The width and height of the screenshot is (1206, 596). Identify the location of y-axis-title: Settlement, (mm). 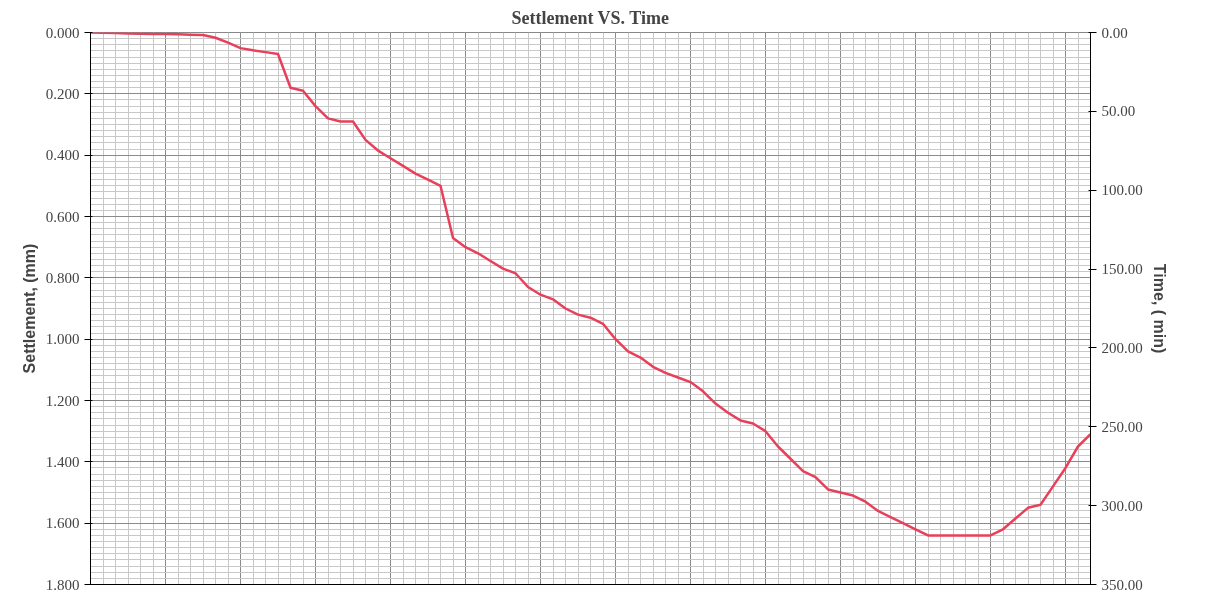
(29, 308).